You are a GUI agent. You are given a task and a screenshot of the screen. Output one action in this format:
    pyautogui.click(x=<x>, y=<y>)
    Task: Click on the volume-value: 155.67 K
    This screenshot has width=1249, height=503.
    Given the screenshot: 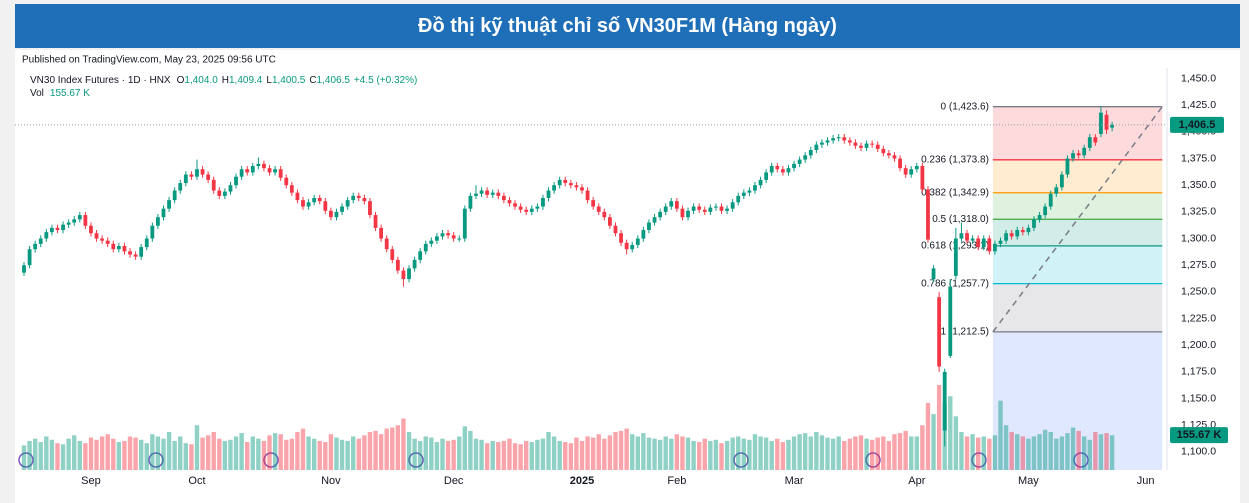 What is the action you would take?
    pyautogui.click(x=69, y=93)
    